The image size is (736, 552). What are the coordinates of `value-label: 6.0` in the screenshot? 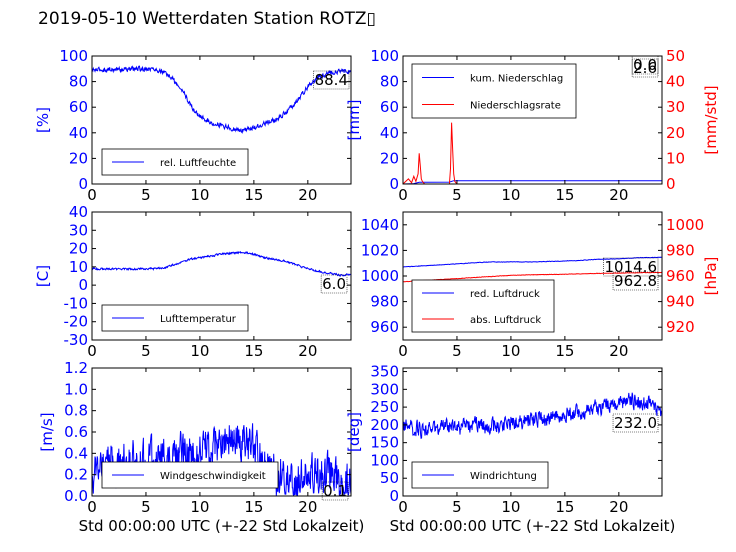 It's located at (334, 284).